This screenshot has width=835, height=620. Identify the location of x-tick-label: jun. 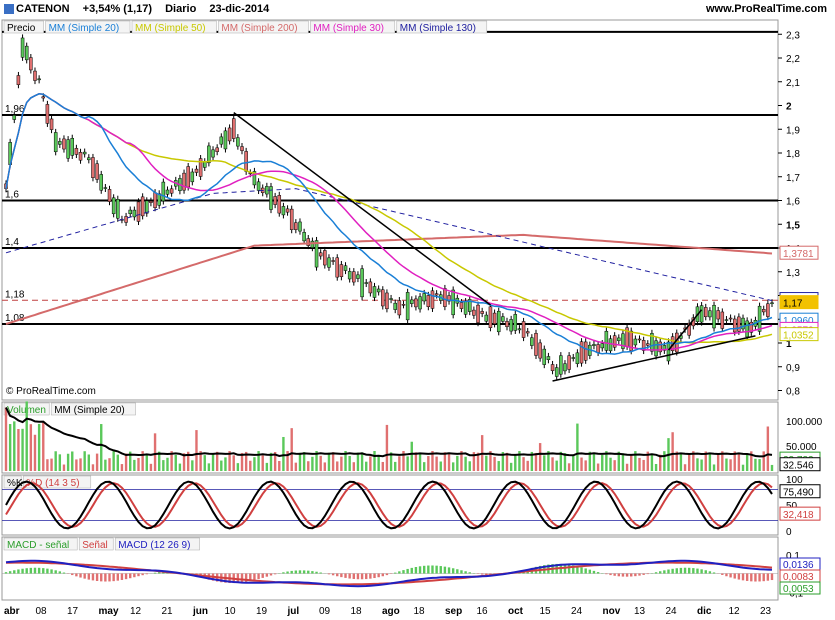
(200, 611).